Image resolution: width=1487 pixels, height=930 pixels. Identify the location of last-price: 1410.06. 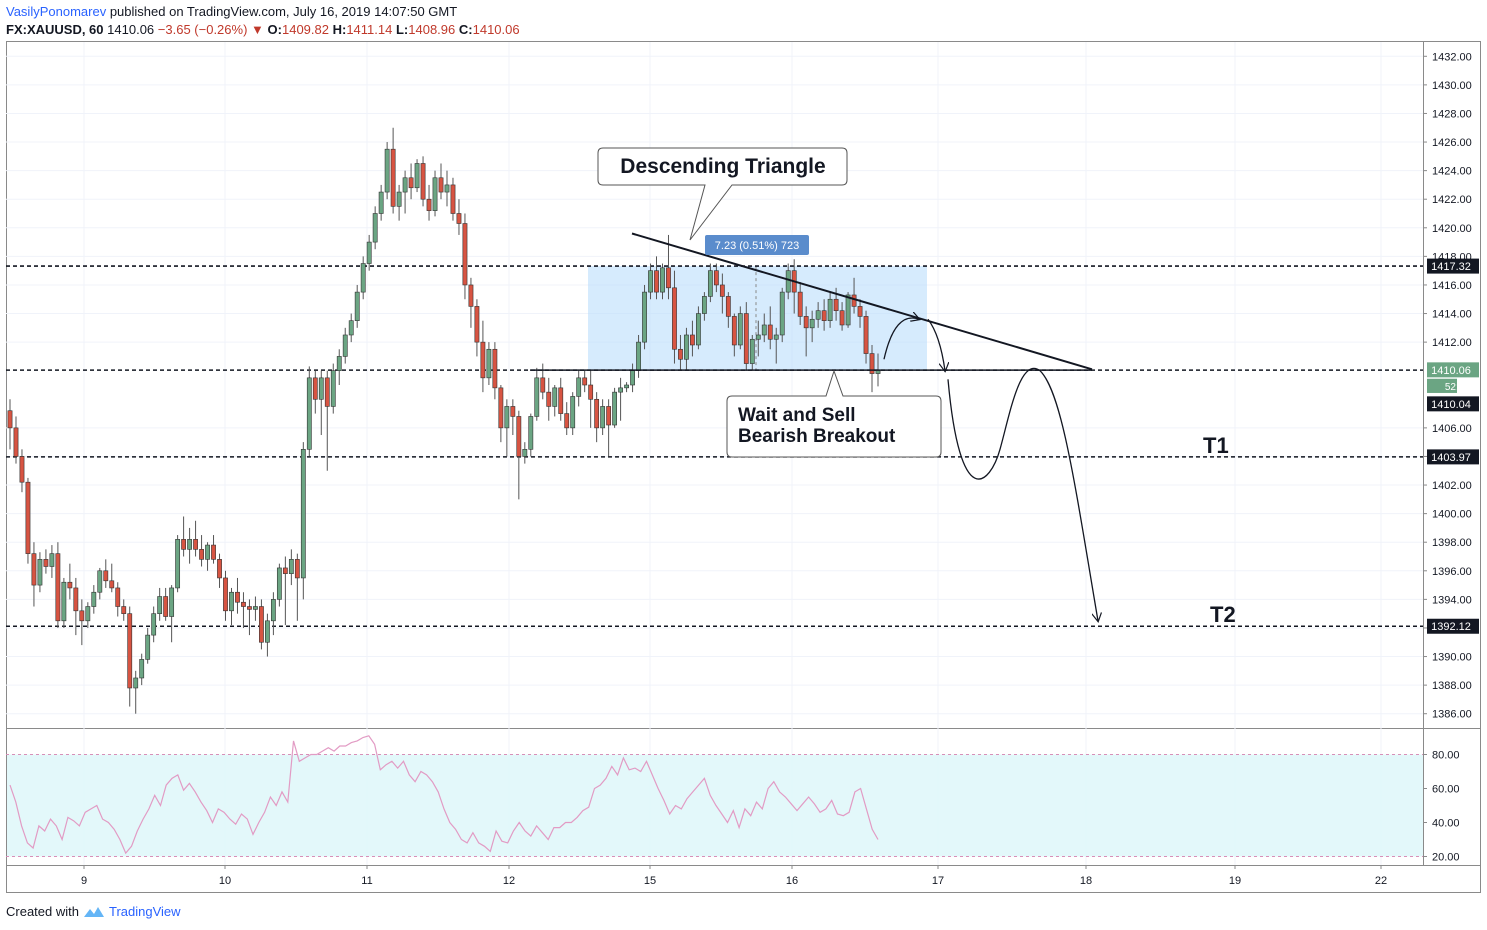
(131, 29).